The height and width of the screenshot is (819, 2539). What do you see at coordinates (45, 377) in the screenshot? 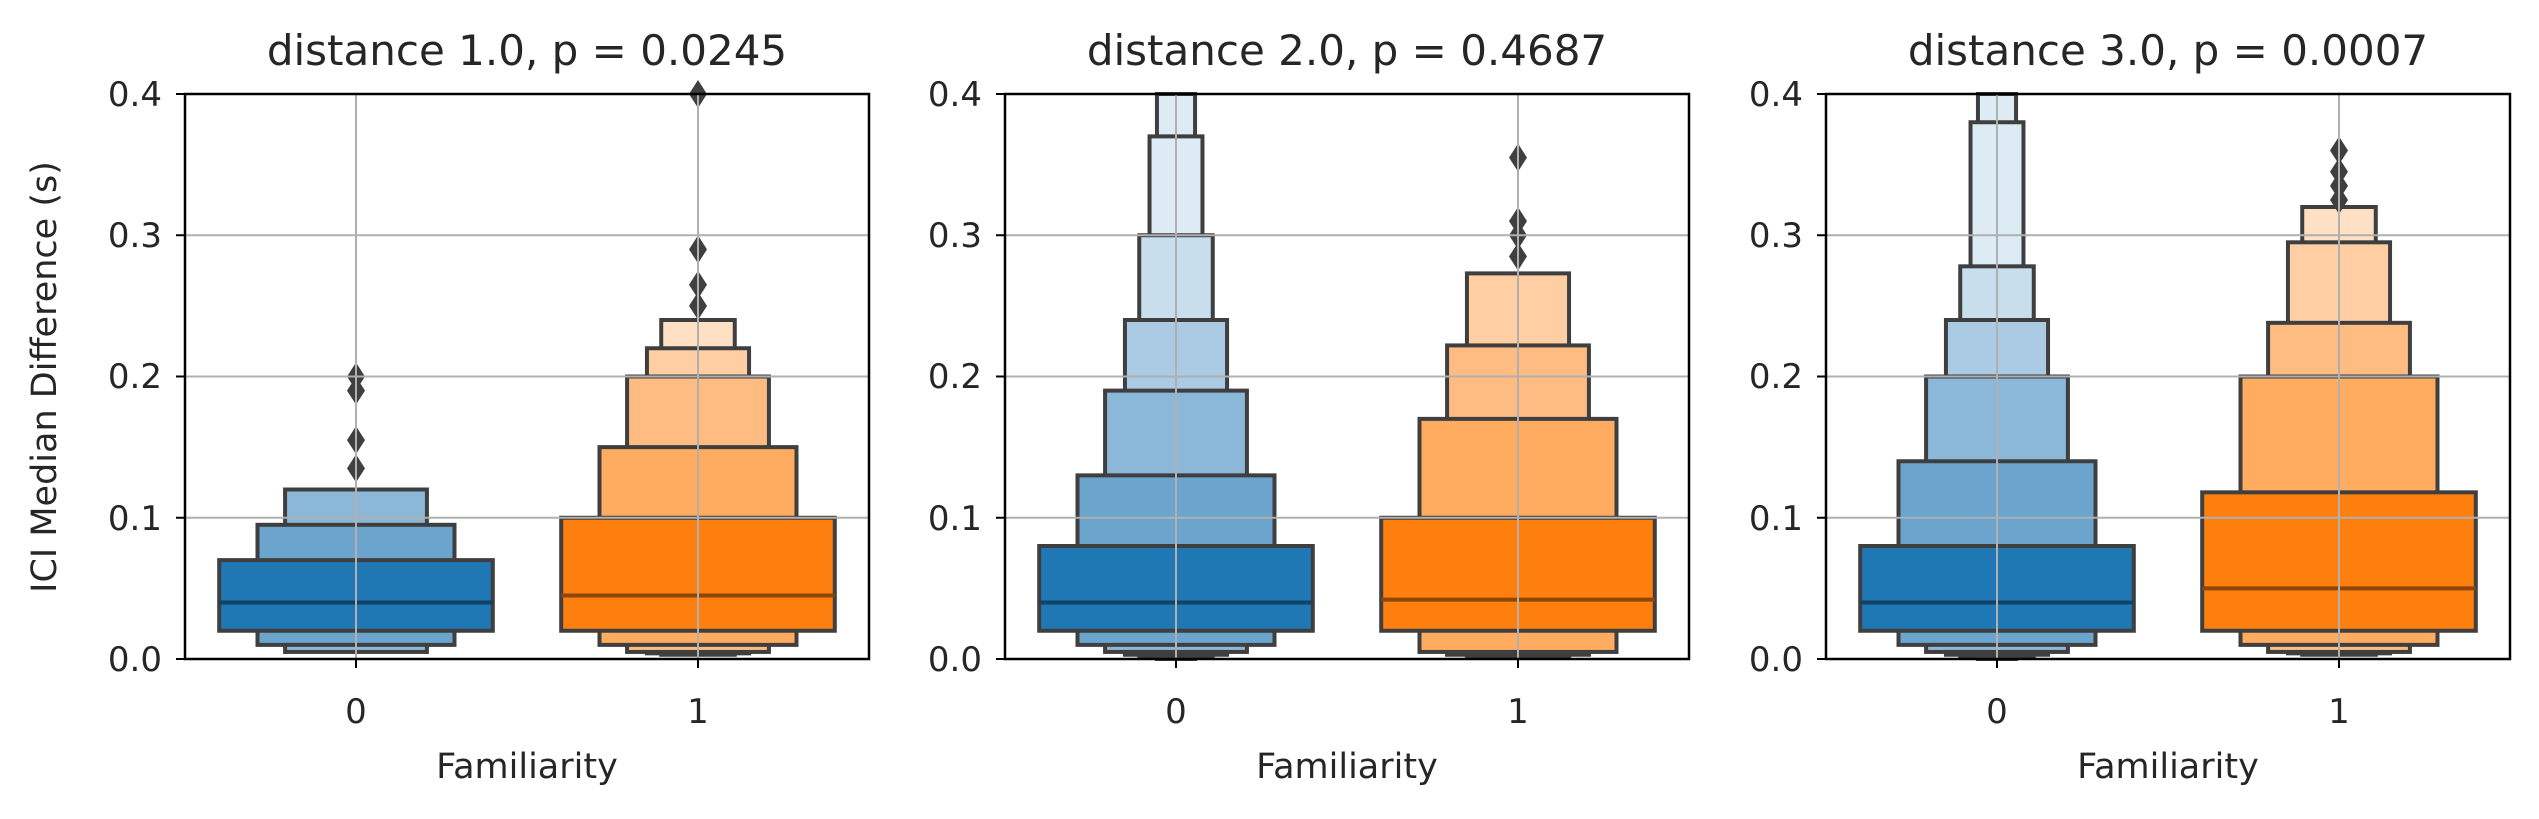
I see `y-axis-label: ICI Median Difference (s)` at bounding box center [45, 377].